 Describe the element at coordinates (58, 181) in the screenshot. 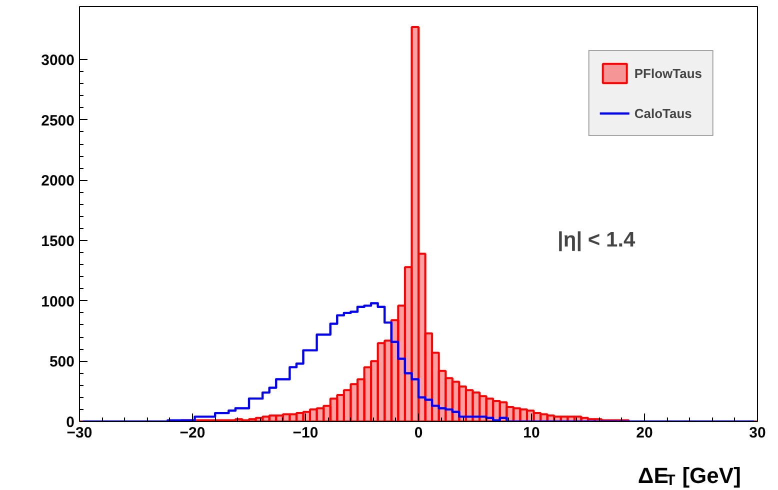

I see `y-tick-label: 2000` at that location.